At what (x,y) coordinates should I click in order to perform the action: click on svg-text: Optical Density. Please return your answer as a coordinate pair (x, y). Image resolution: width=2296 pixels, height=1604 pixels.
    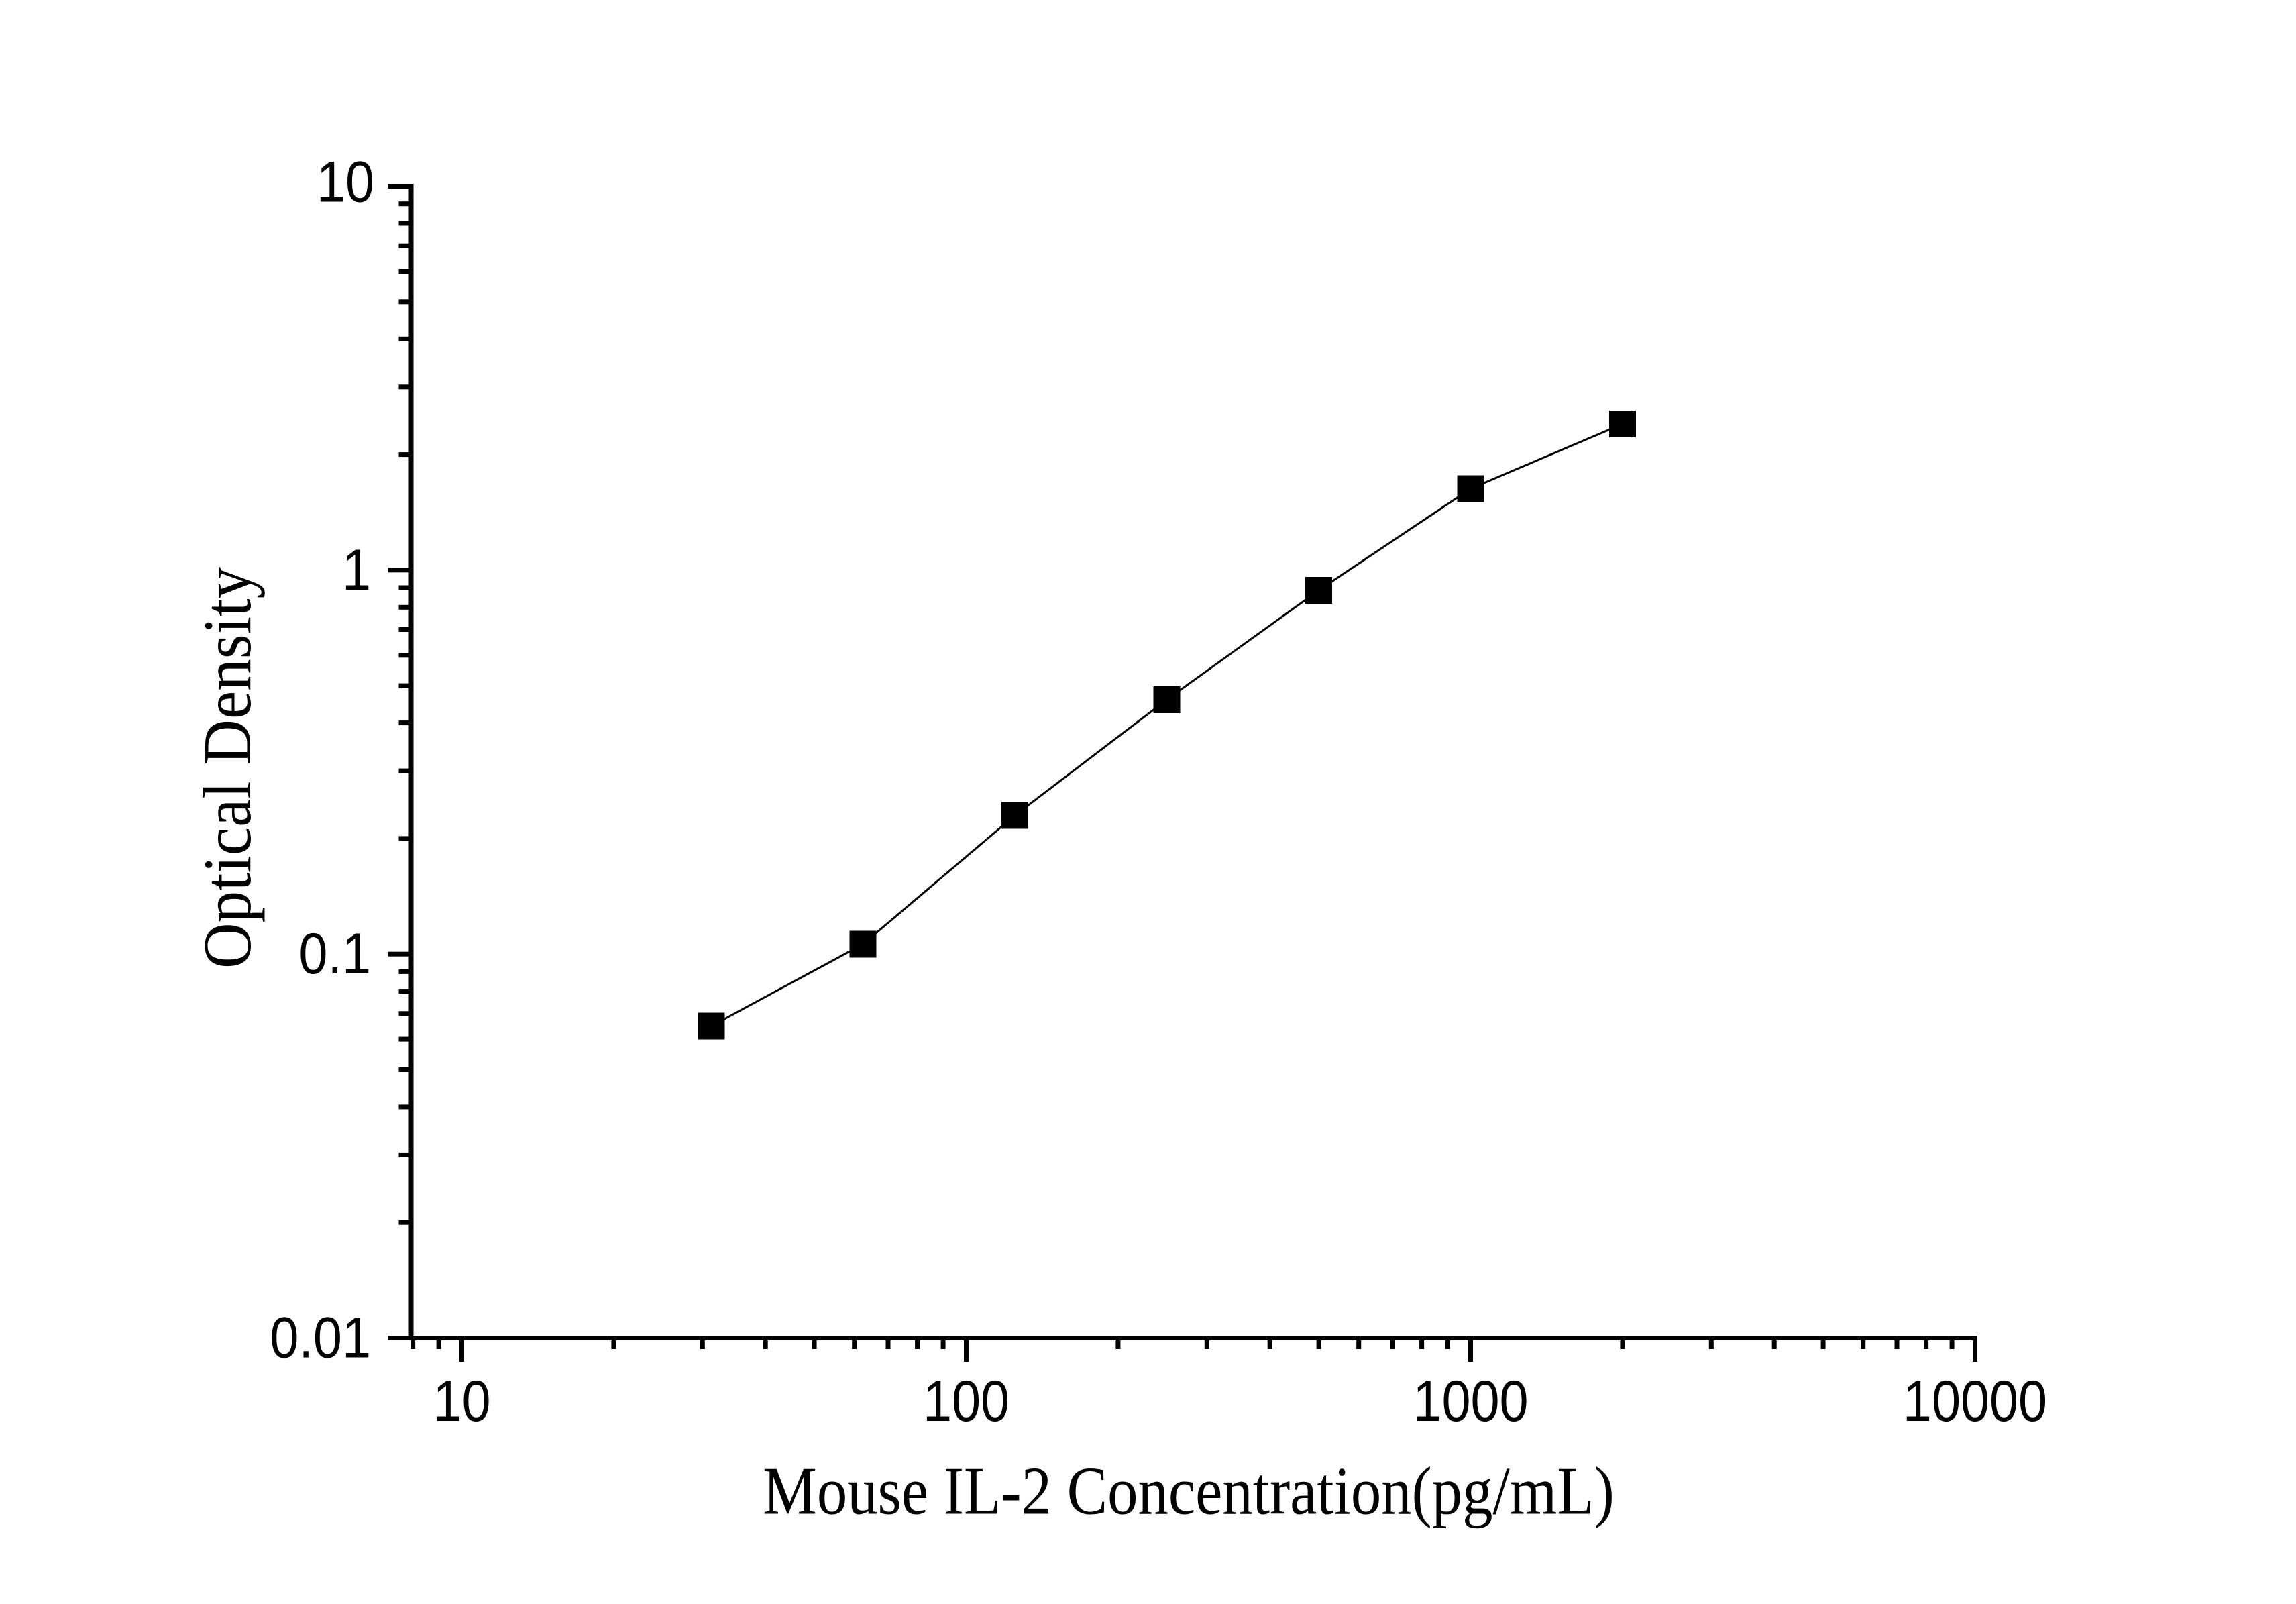
    Looking at the image, I should click on (228, 768).